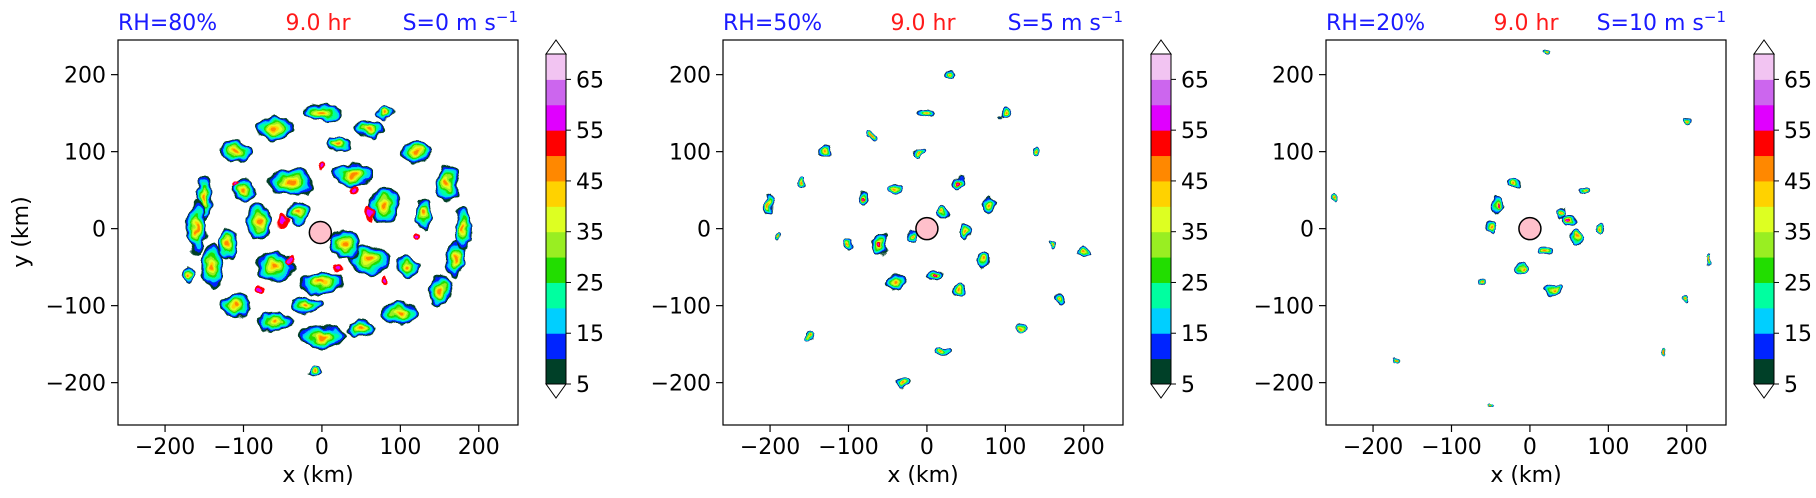  I want to click on panel-2-title-center: 9.0 hr, so click(924, 23).